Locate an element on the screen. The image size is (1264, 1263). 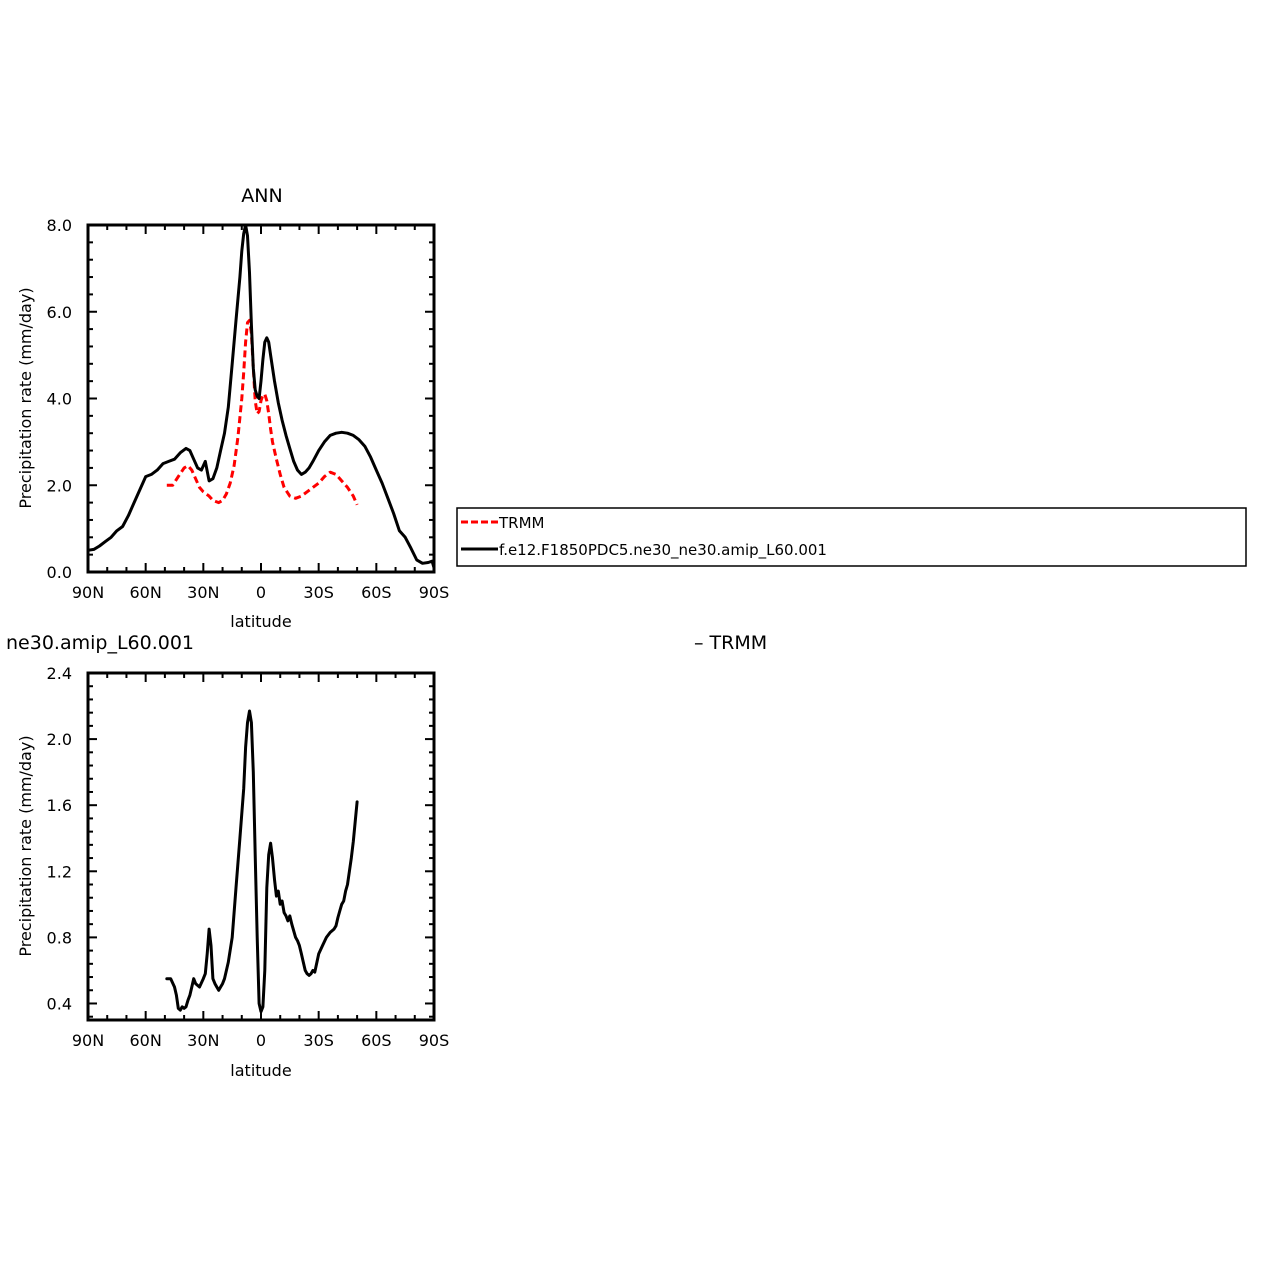
legend-box is located at coordinates (851, 537).